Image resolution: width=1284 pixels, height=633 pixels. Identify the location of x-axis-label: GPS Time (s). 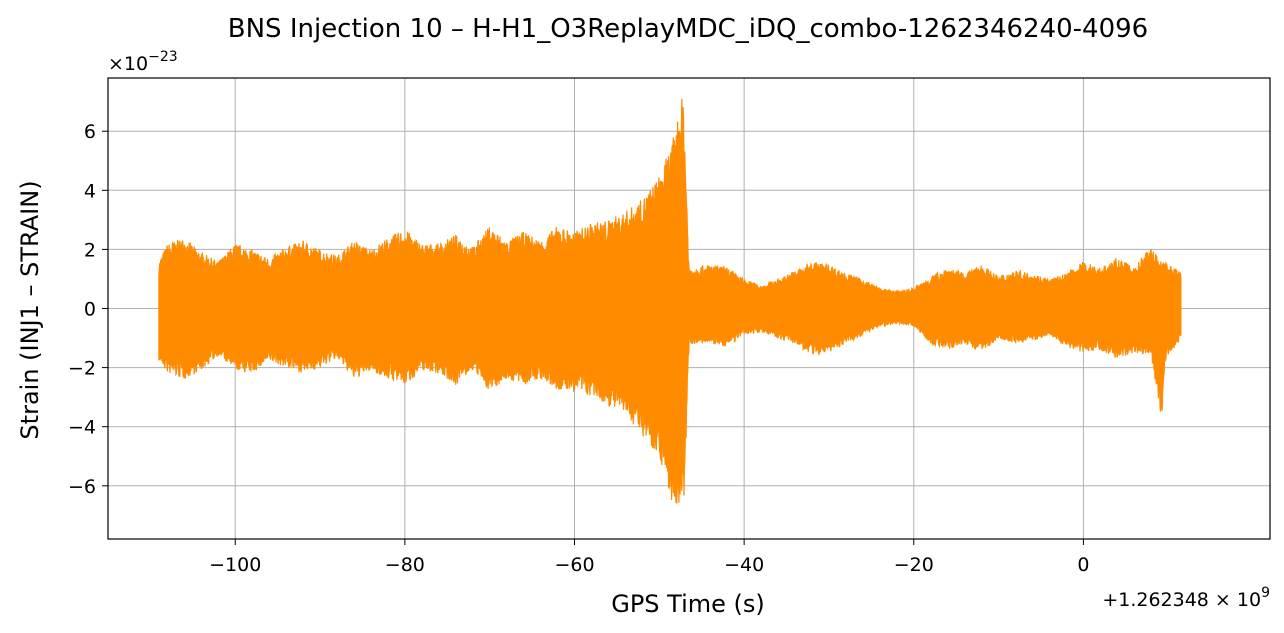
(688, 604).